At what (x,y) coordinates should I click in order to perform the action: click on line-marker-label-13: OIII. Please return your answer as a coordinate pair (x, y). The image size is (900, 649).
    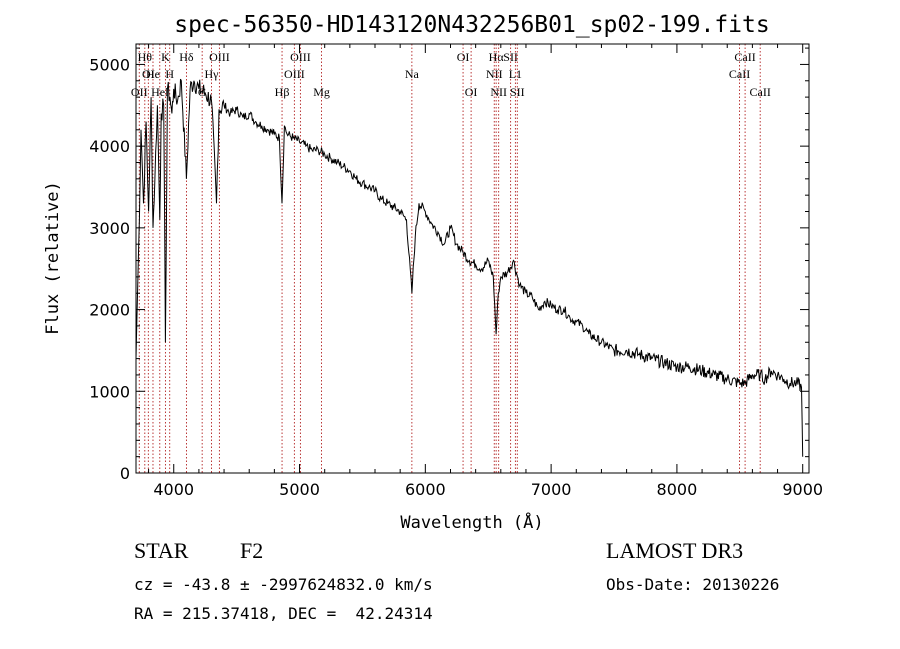
    Looking at the image, I should click on (300, 57).